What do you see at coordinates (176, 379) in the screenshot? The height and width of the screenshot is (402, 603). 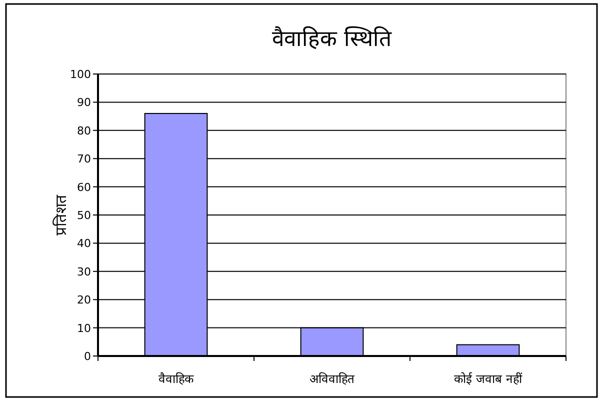 I see `x-tick-label: वैवाहिक` at bounding box center [176, 379].